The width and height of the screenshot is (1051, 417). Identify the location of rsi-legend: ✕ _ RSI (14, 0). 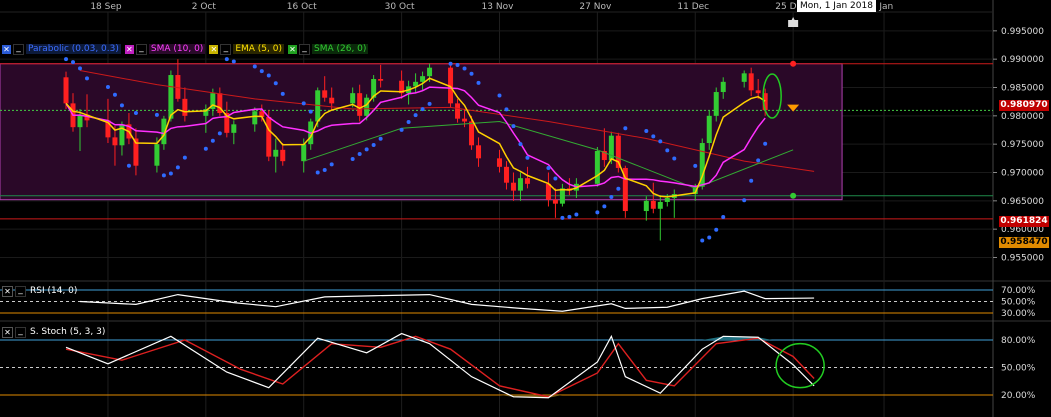
(40, 291).